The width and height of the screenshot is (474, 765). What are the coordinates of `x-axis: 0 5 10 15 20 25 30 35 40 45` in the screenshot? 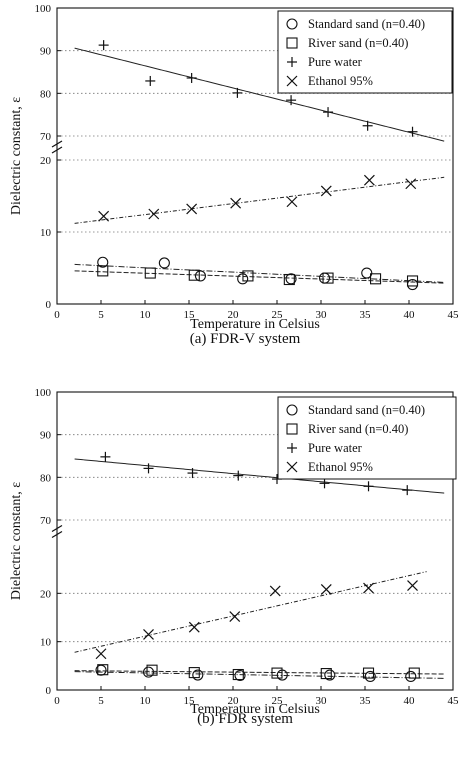 It's located at (256, 696).